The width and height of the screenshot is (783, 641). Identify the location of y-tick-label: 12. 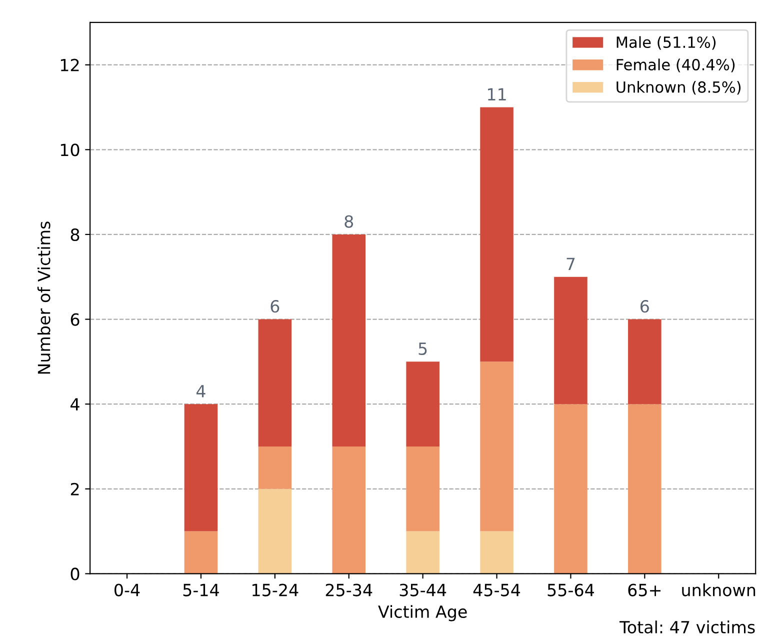
(69, 65).